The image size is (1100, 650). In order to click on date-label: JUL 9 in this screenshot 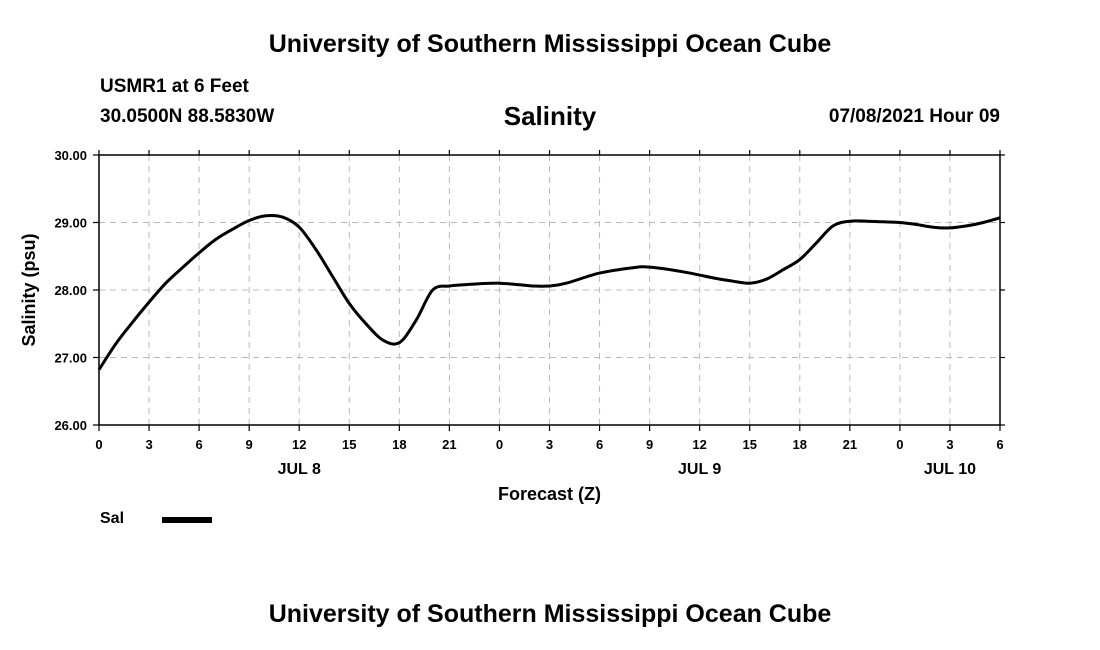, I will do `click(699, 469)`.